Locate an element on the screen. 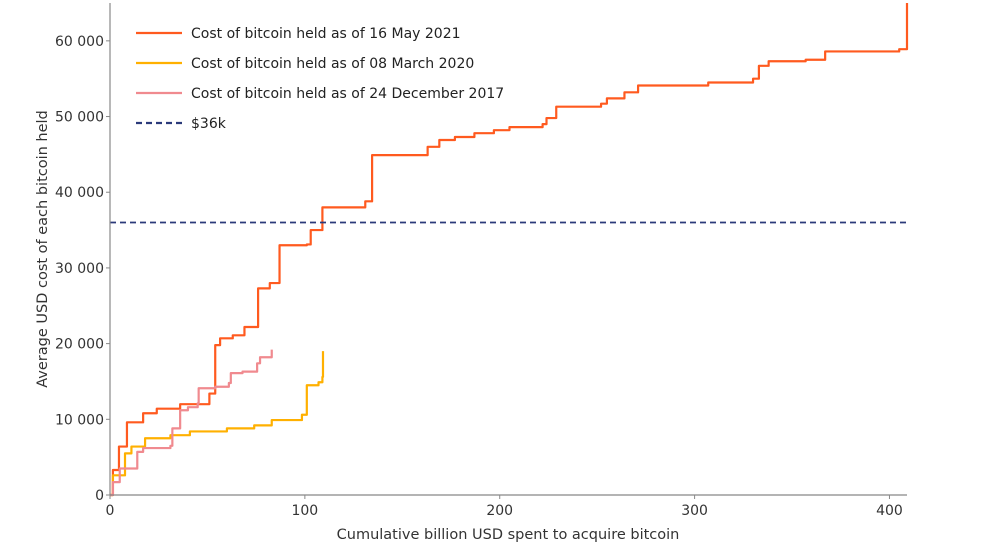 The height and width of the screenshot is (553, 981). x-ticks: 0 100 200 300 400 is located at coordinates (504, 507).